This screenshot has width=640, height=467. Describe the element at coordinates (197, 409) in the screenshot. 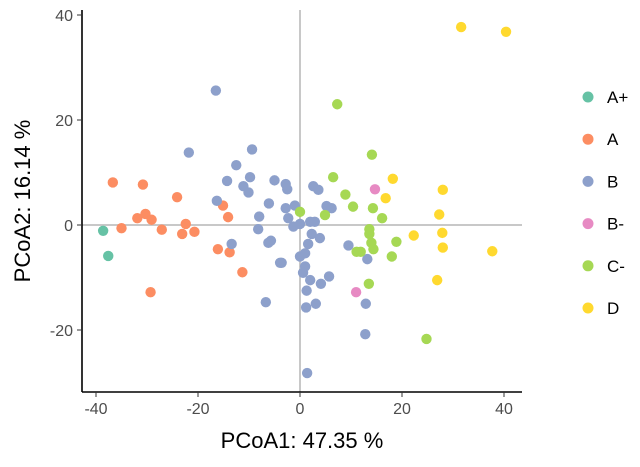

I see `x-tick-label: -20` at that location.